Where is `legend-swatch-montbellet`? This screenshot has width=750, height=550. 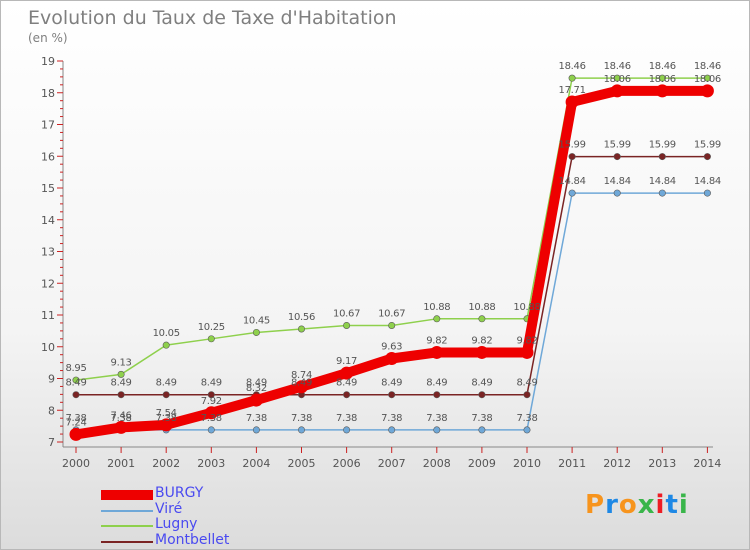 legend-swatch-montbellet is located at coordinates (127, 541).